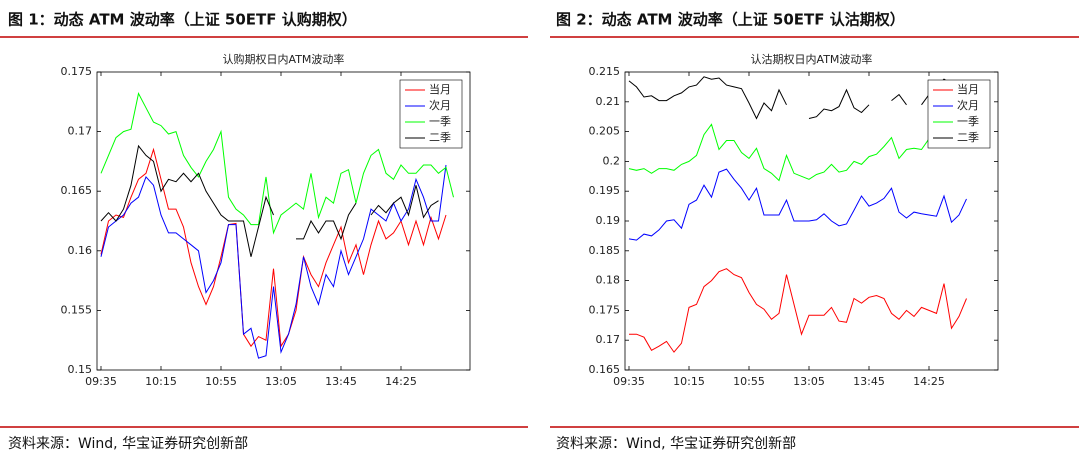 This screenshot has height=461, width=1079. Describe the element at coordinates (80, 369) in the screenshot. I see `y-tick-label: 0.15` at that location.